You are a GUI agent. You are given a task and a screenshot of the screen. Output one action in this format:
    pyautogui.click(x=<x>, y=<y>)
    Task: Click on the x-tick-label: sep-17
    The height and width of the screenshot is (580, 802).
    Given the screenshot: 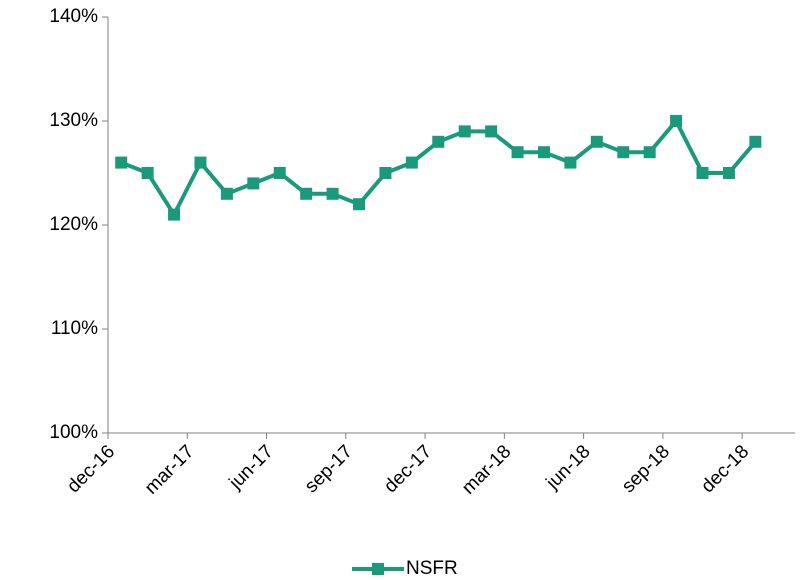 What is the action you would take?
    pyautogui.click(x=329, y=469)
    